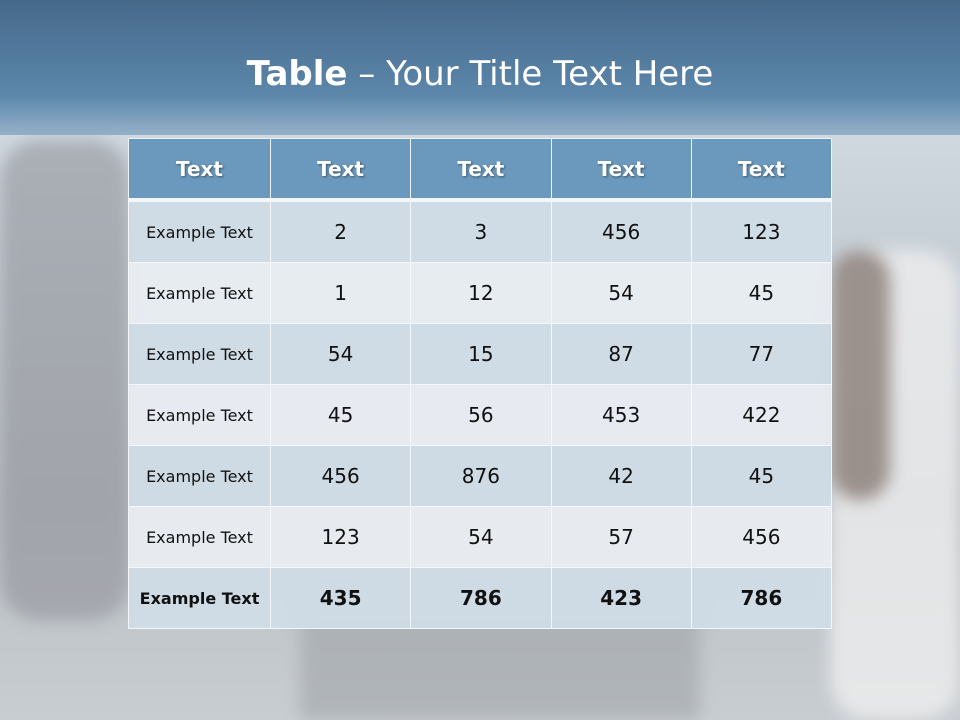 Image resolution: width=960 pixels, height=720 pixels. What do you see at coordinates (340, 598) in the screenshot?
I see `table-cell: 435` at bounding box center [340, 598].